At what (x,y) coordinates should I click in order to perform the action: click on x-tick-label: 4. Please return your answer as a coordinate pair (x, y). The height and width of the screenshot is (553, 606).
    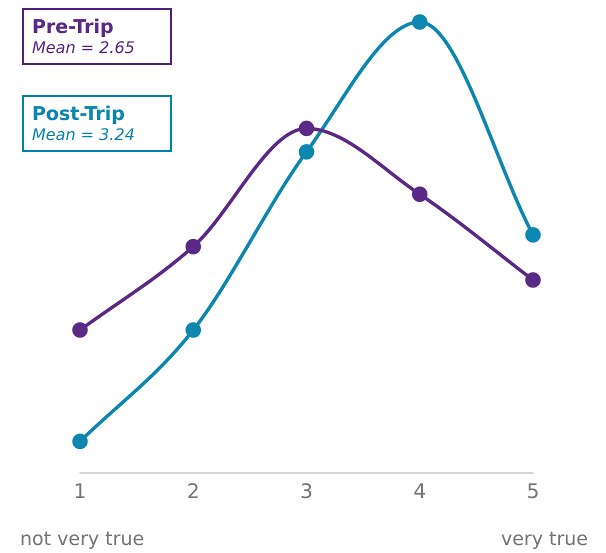
    Looking at the image, I should click on (419, 491).